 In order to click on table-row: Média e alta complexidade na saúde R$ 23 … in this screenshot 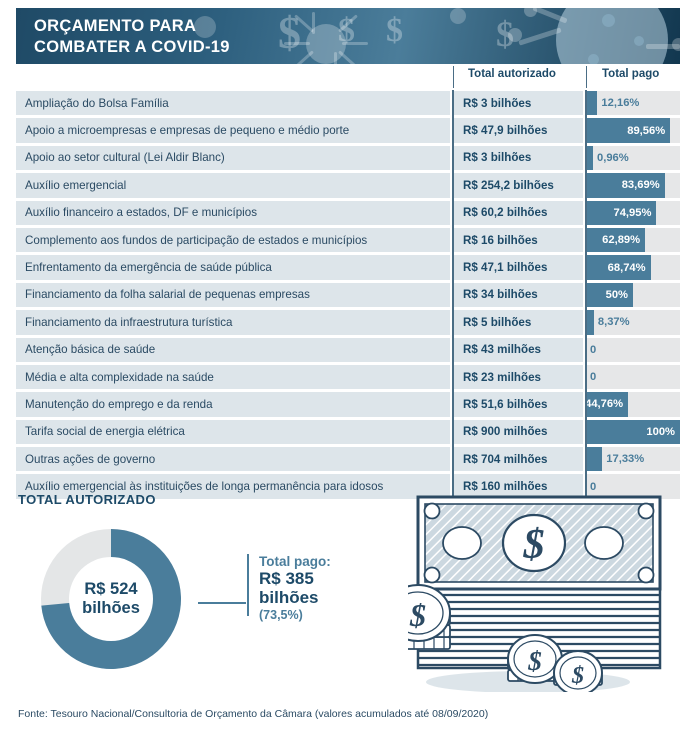, I will do `click(348, 377)`.